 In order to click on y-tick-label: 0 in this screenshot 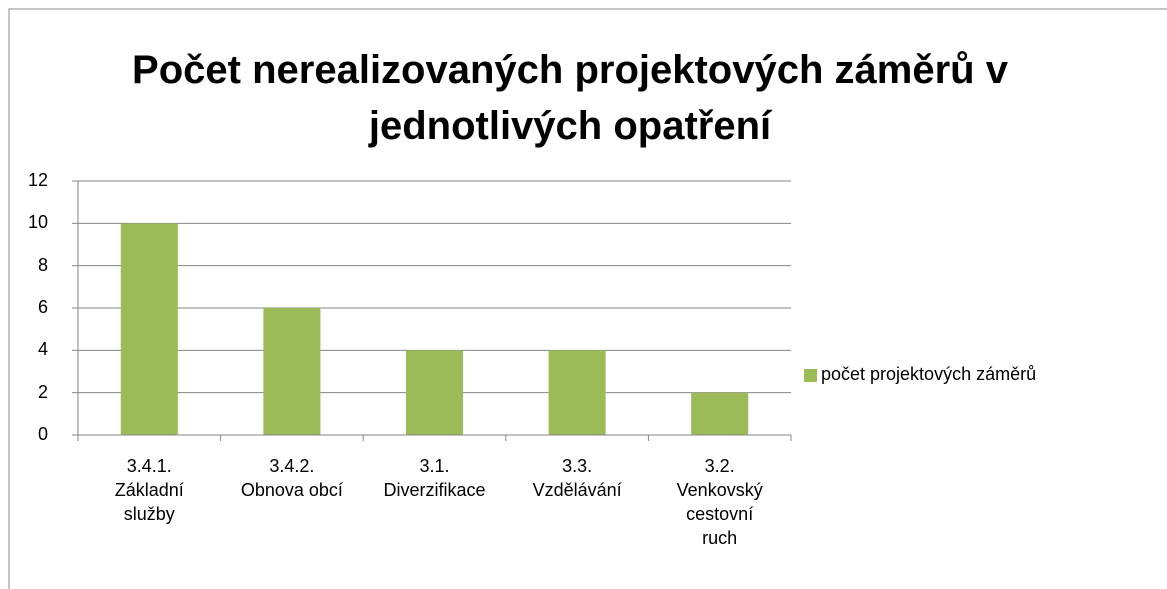, I will do `click(42, 434)`.